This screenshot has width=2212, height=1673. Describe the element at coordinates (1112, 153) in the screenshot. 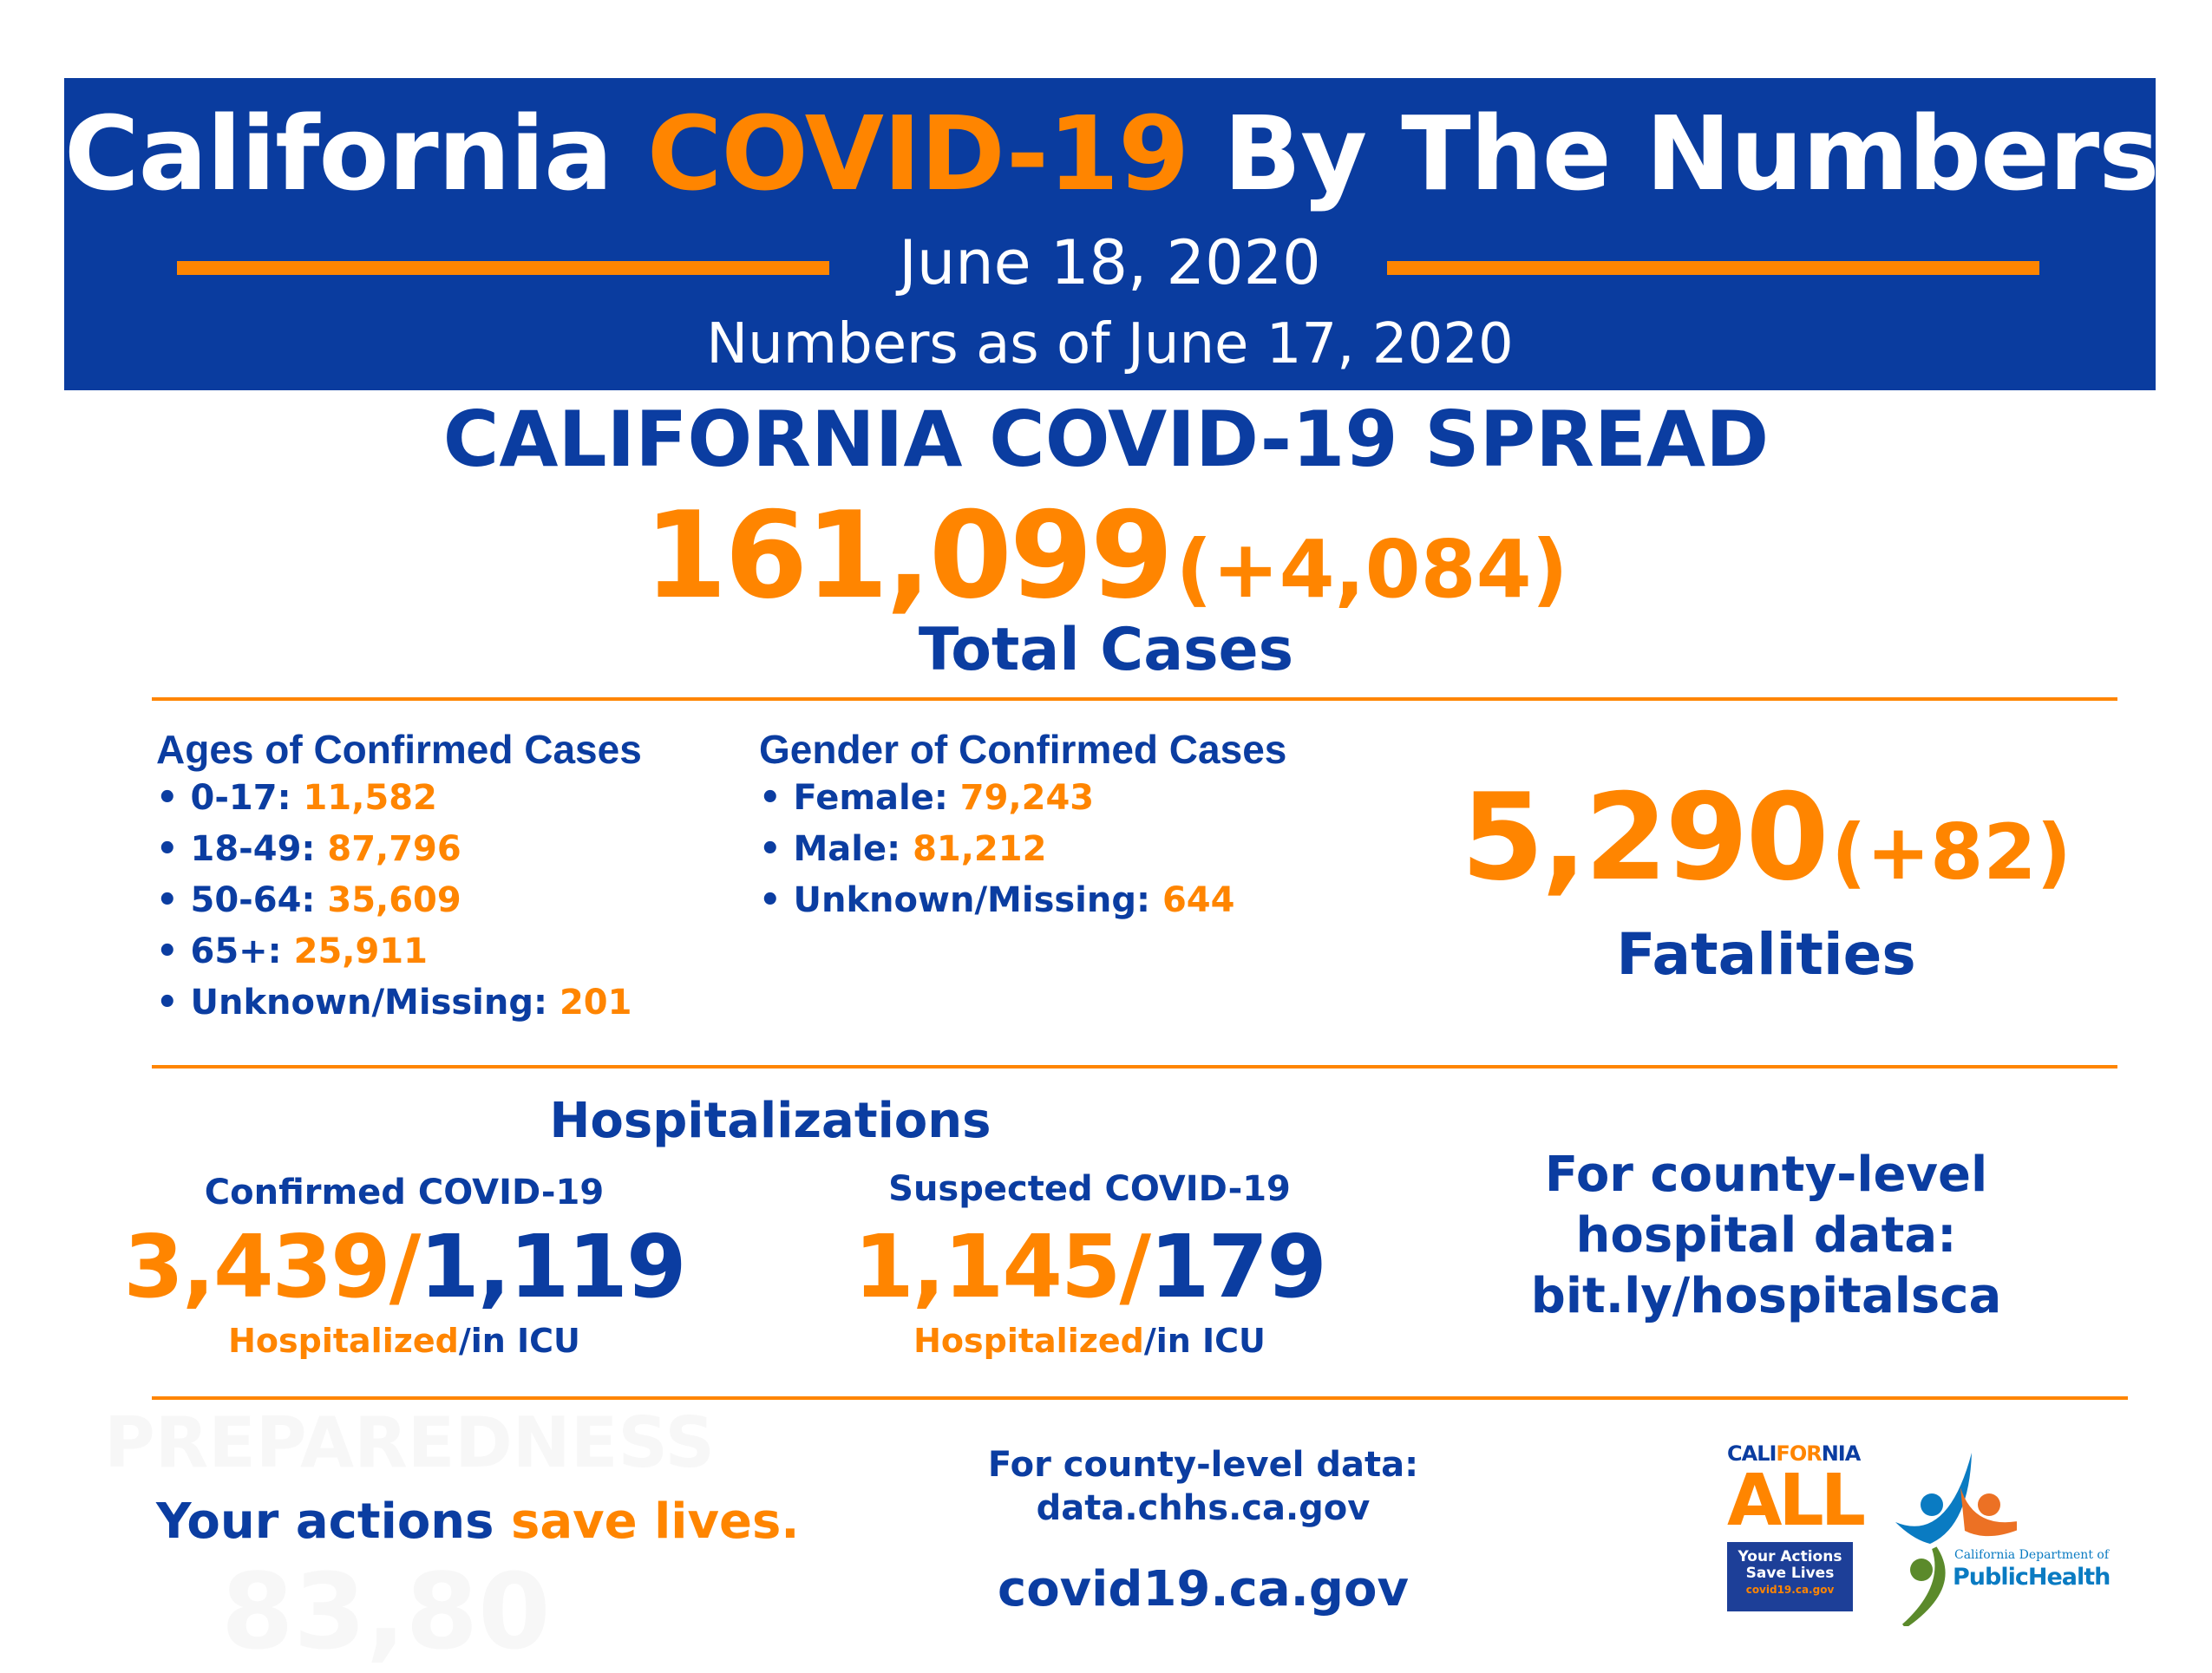

I see `page-title: California COVID-19 By The Numbers` at that location.